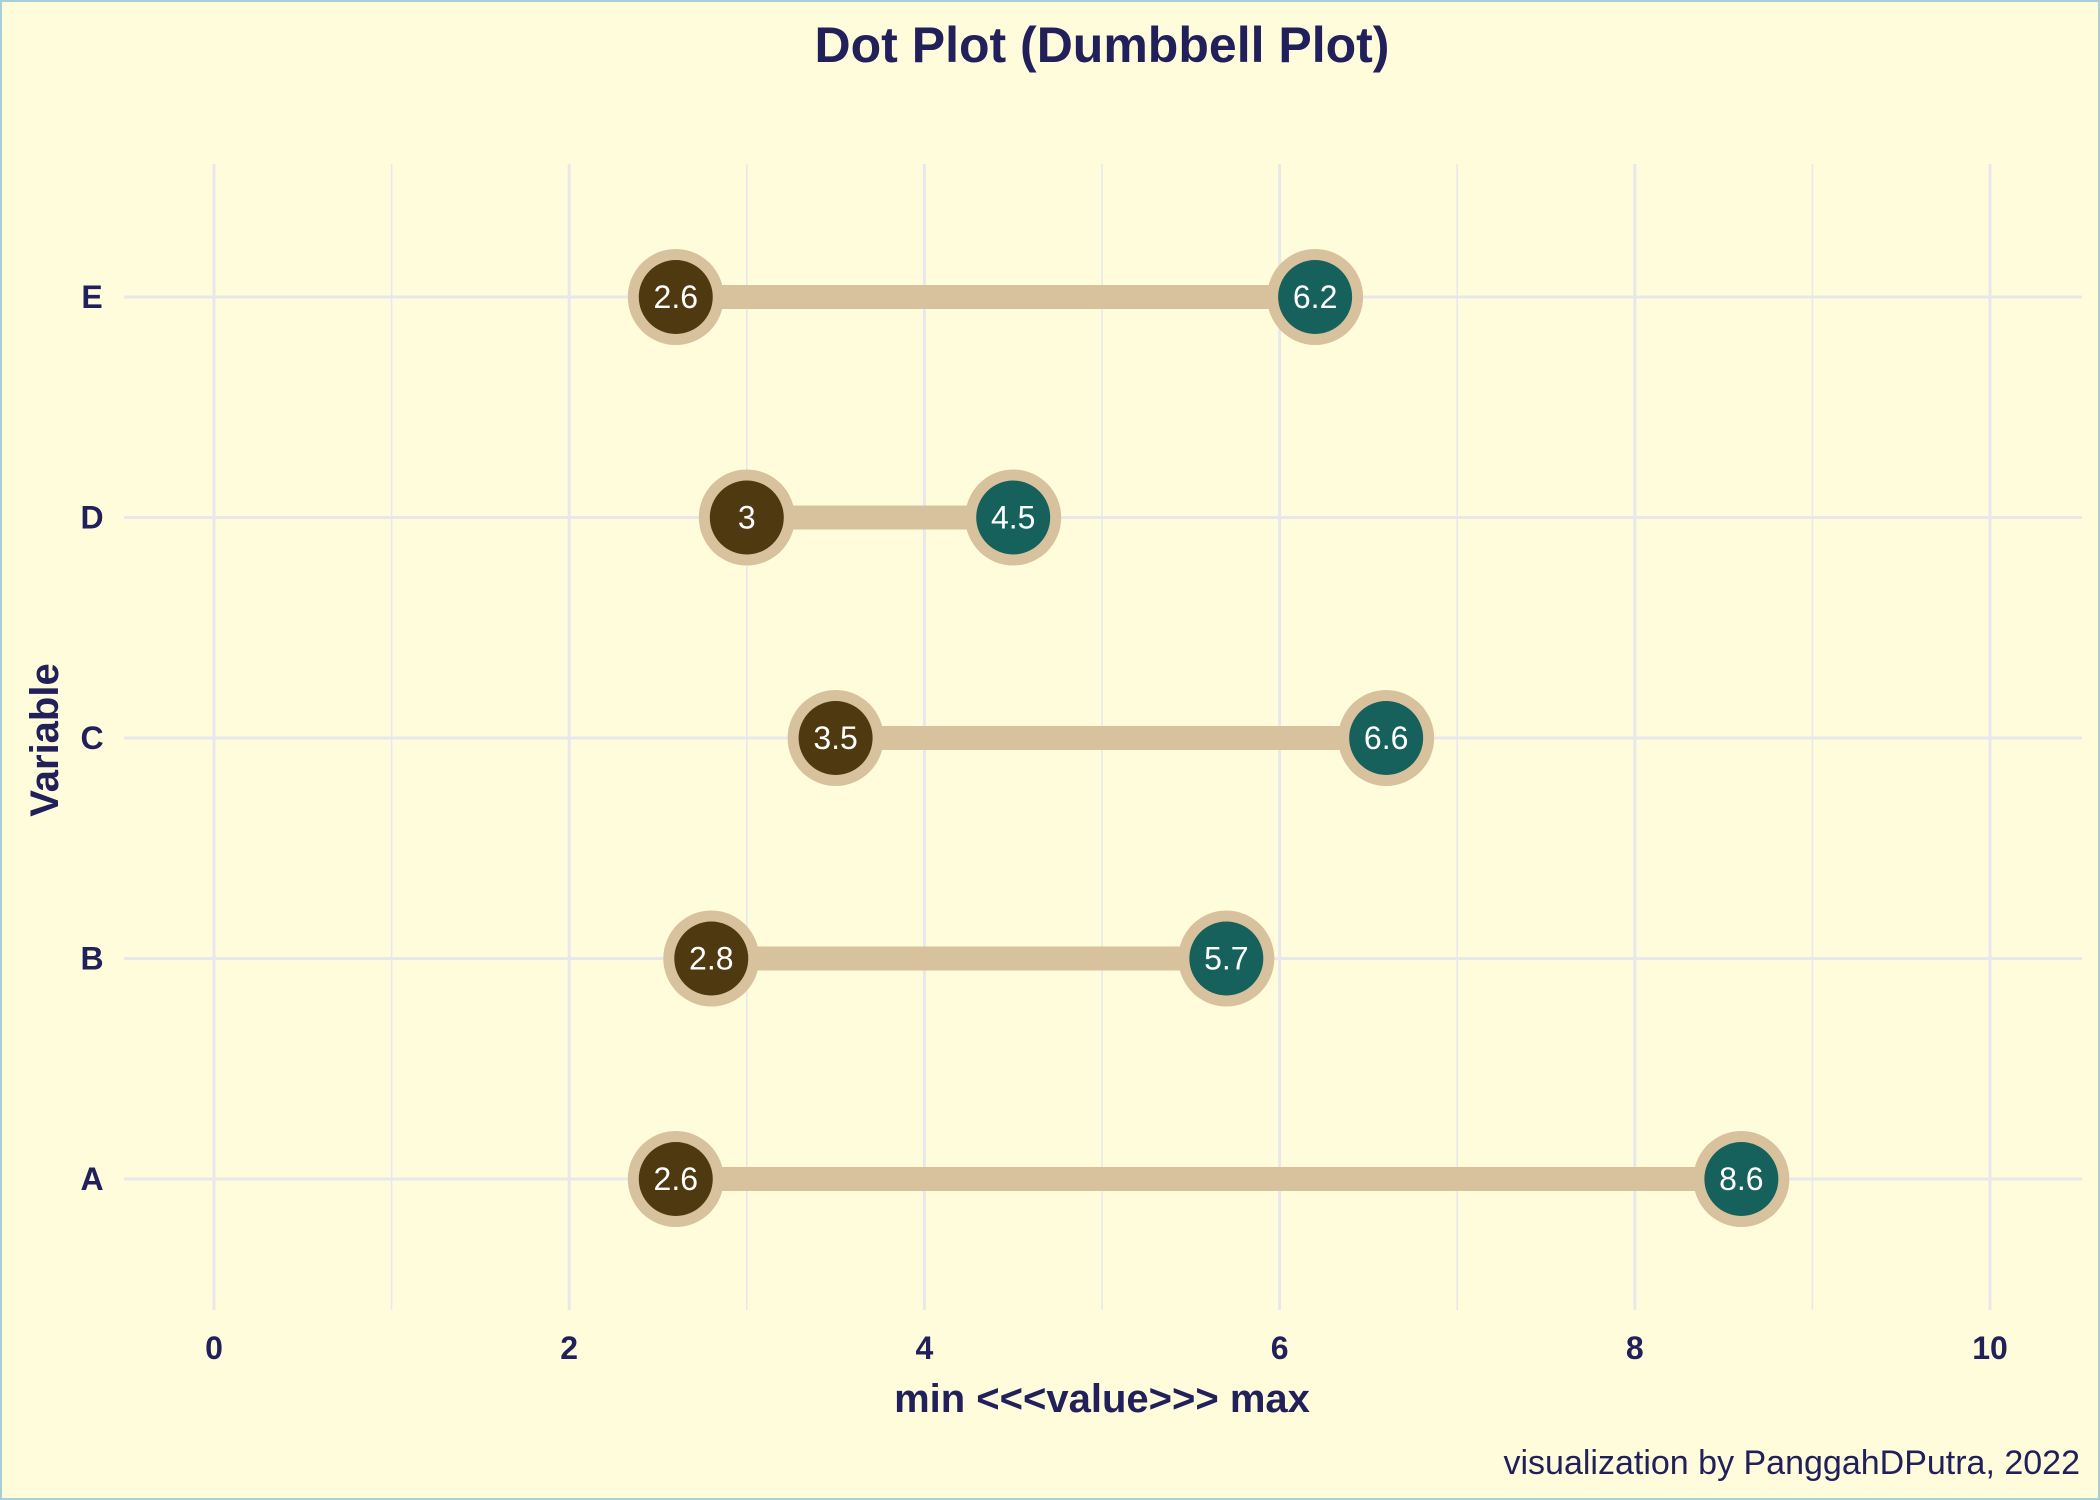  I want to click on data-label-min-d: 3, so click(747, 518).